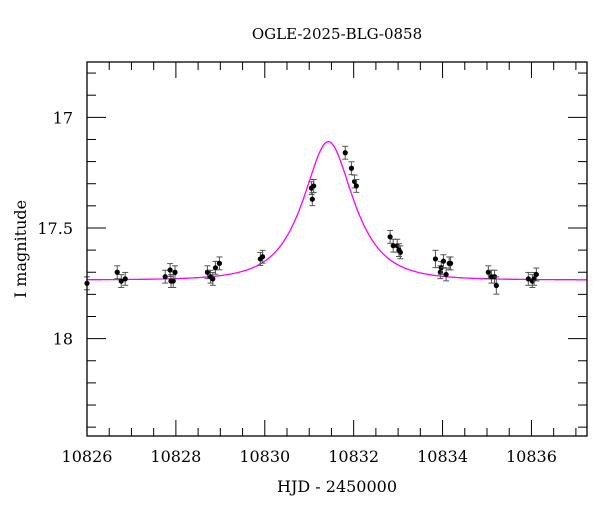 This screenshot has width=600, height=512. What do you see at coordinates (63, 117) in the screenshot?
I see `y-tick-label: 17` at bounding box center [63, 117].